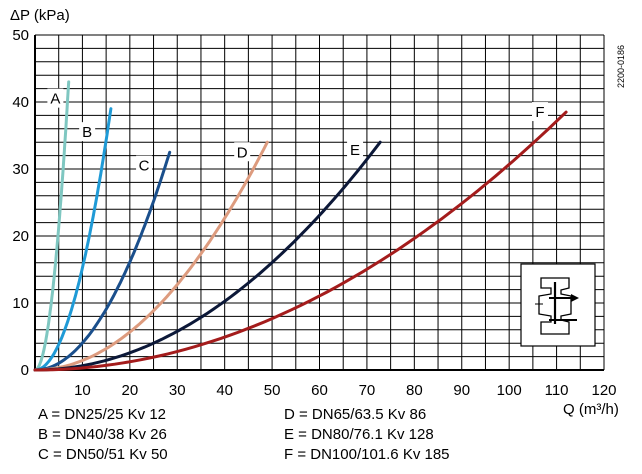  Describe the element at coordinates (20, 303) in the screenshot. I see `y-tick-label: 10` at that location.